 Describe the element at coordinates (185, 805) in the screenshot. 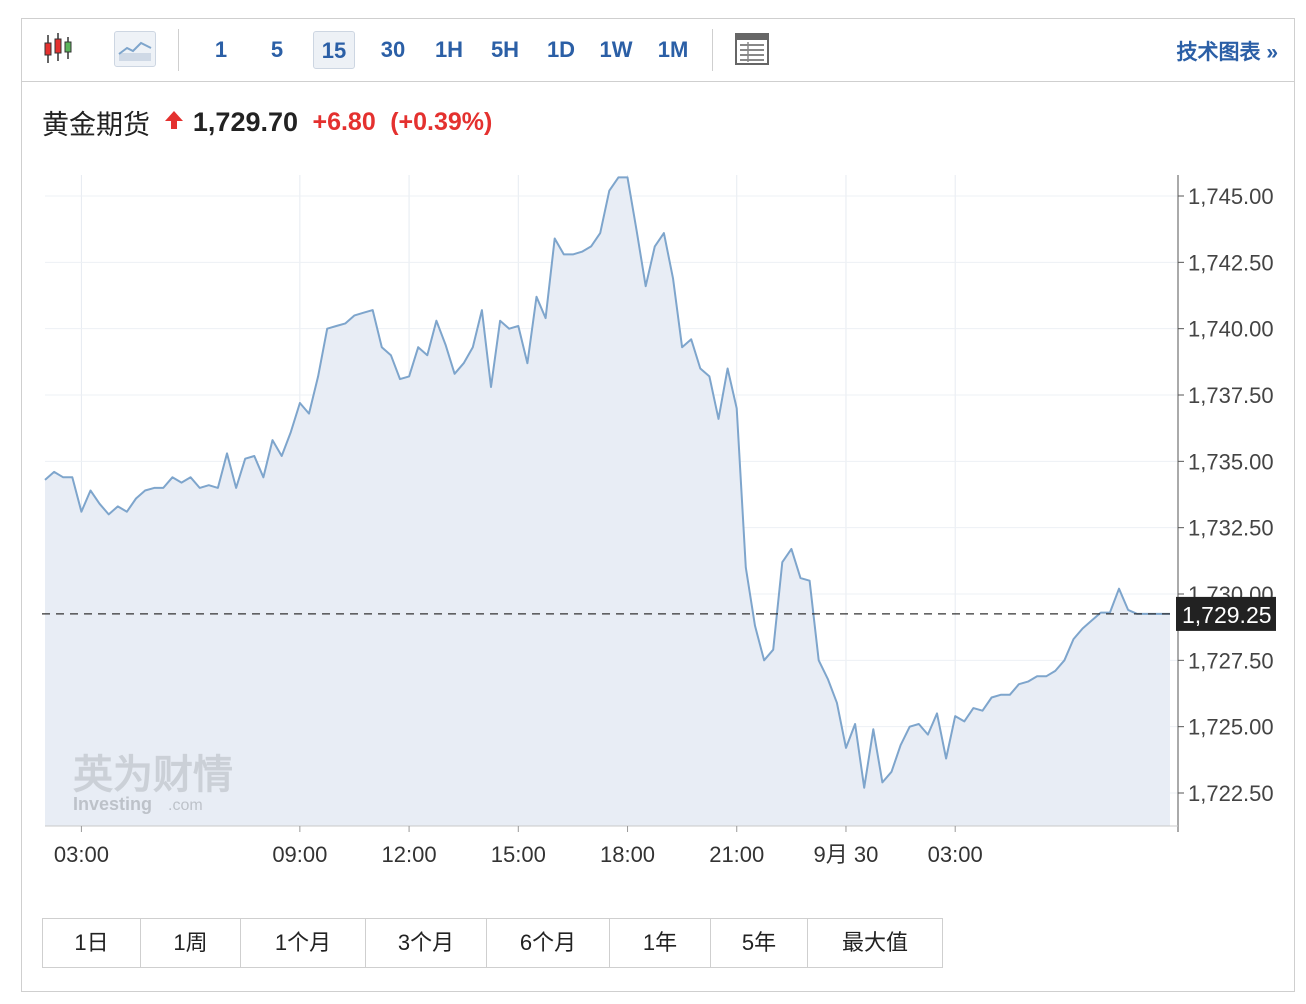

I see `watermark-en-suffix: .com` at that location.